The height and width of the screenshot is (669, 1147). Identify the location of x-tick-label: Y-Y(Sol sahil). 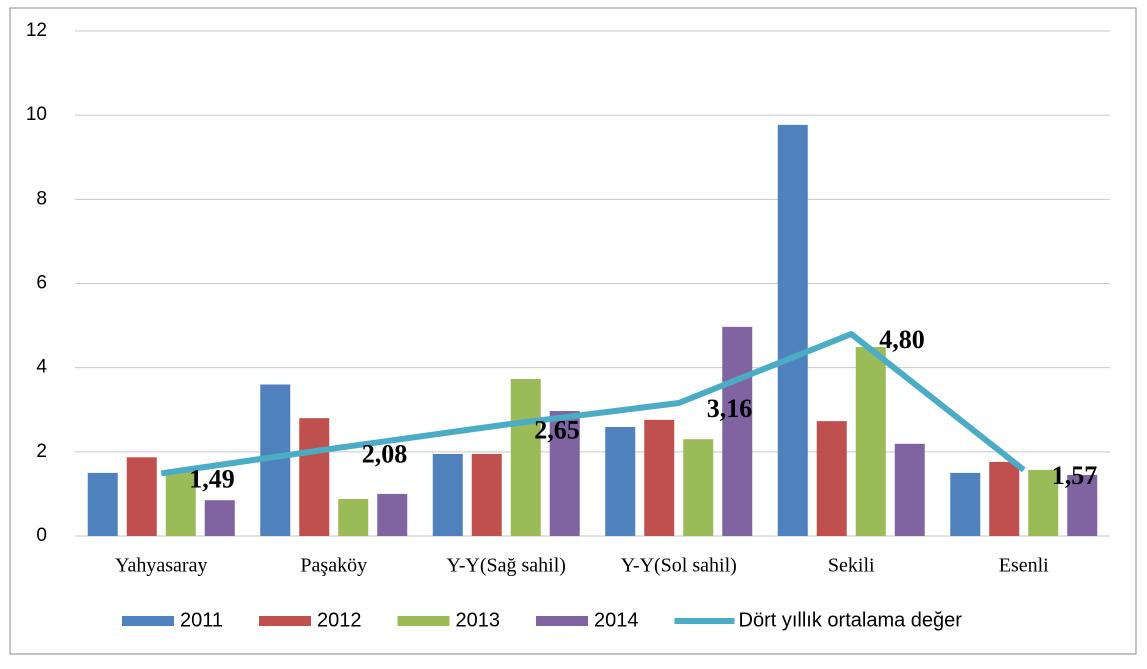
(679, 566).